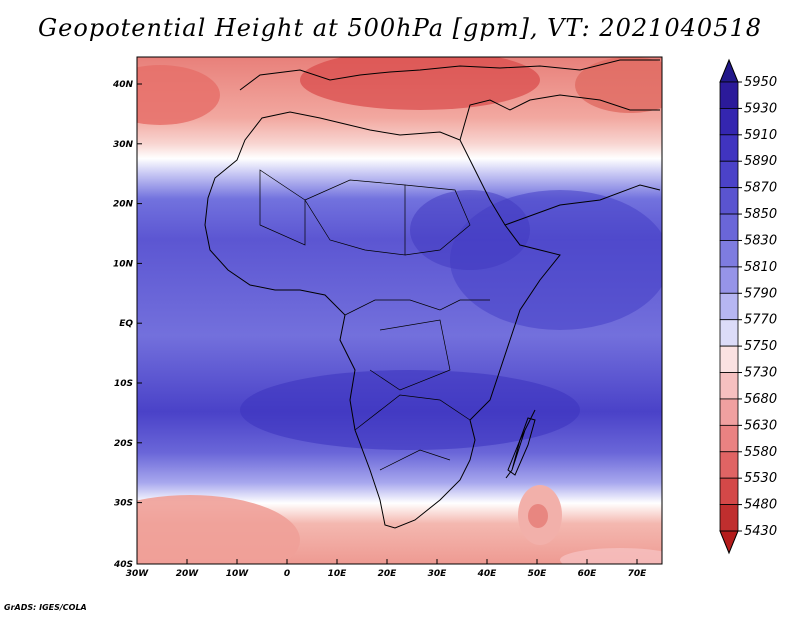  I want to click on lat-label: 30S, so click(123, 504).